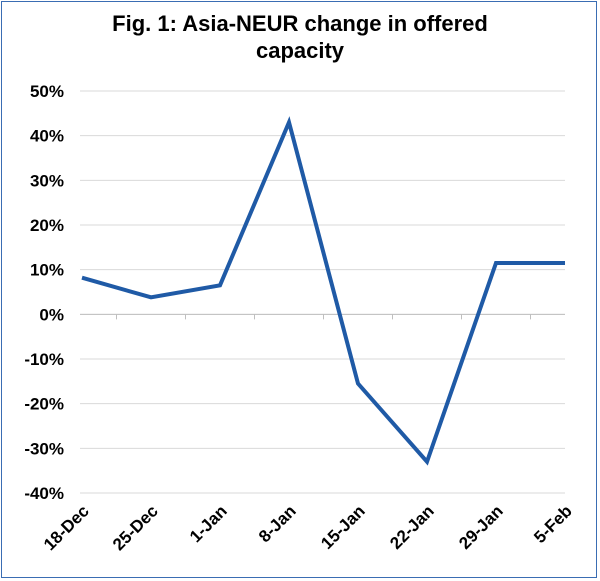 The height and width of the screenshot is (581, 600). Describe the element at coordinates (135, 527) in the screenshot. I see `x-tick-label: 25-Dec` at that location.